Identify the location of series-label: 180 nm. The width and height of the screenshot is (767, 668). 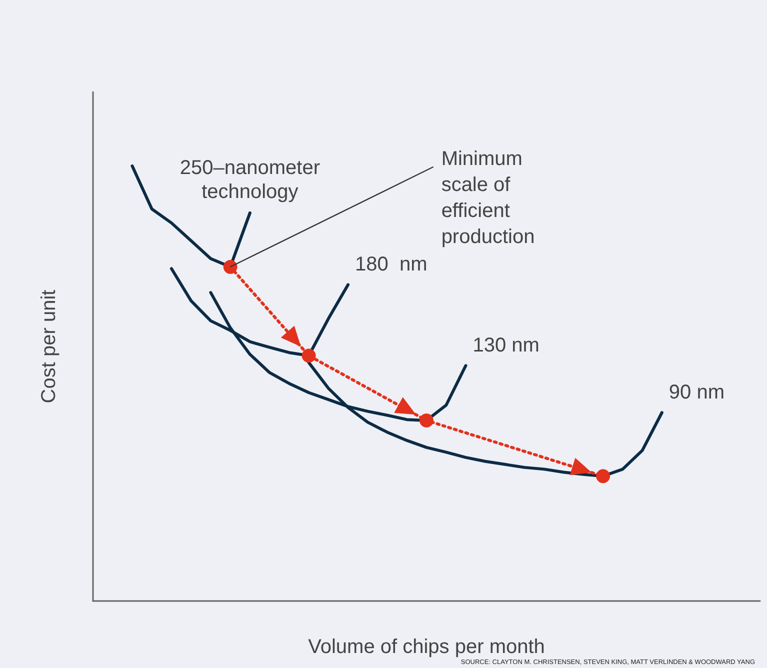
(391, 265).